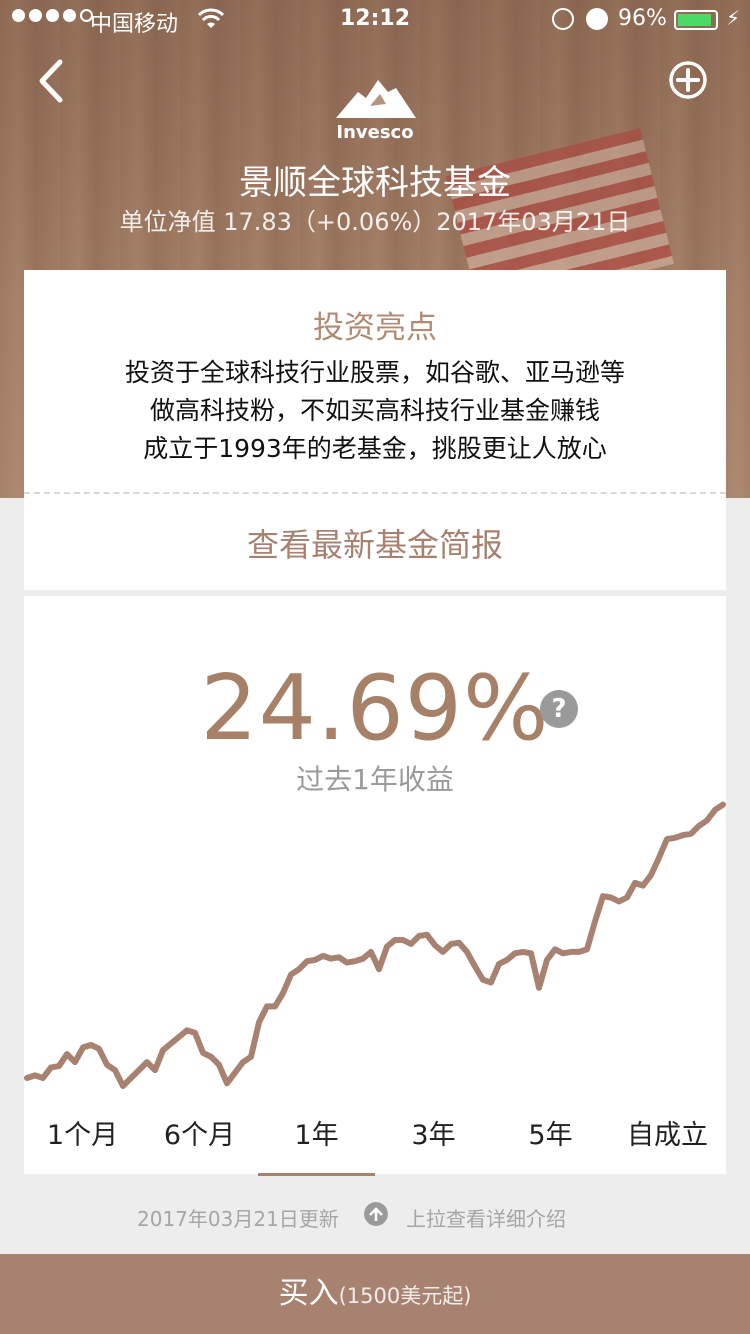 Image resolution: width=750 pixels, height=1334 pixels. I want to click on buy-label: 买入, so click(308, 1293).